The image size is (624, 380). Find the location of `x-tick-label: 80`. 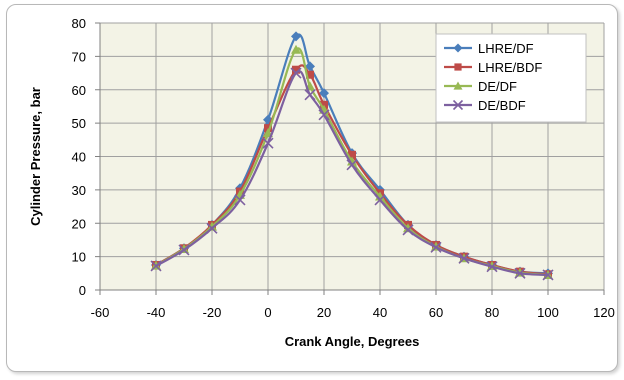

x-tick-label: 80 is located at coordinates (492, 312).